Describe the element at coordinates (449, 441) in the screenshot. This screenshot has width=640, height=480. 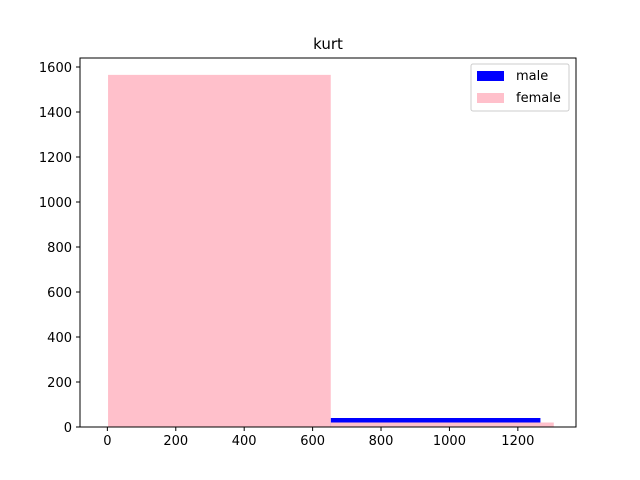
I see `x-tick-label: 1000` at that location.